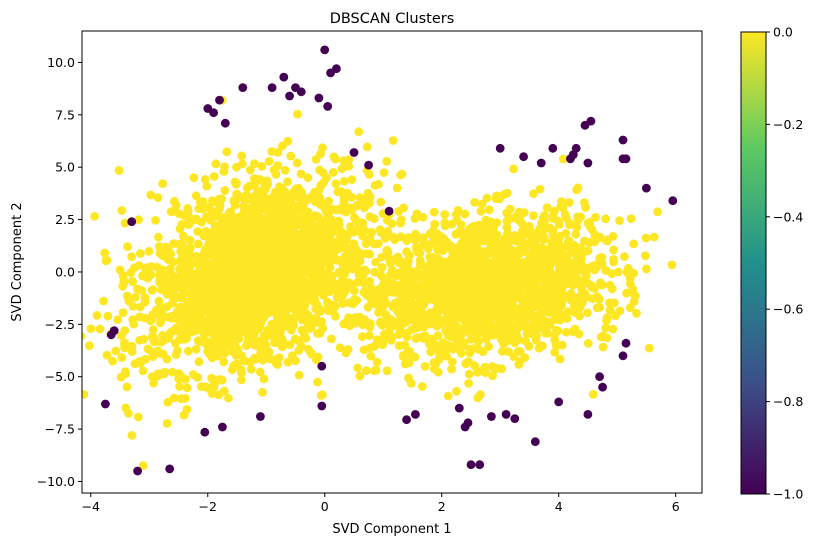 This screenshot has height=551, width=816. Describe the element at coordinates (783, 32) in the screenshot. I see `colorbar-tick-label: 0.0` at that location.